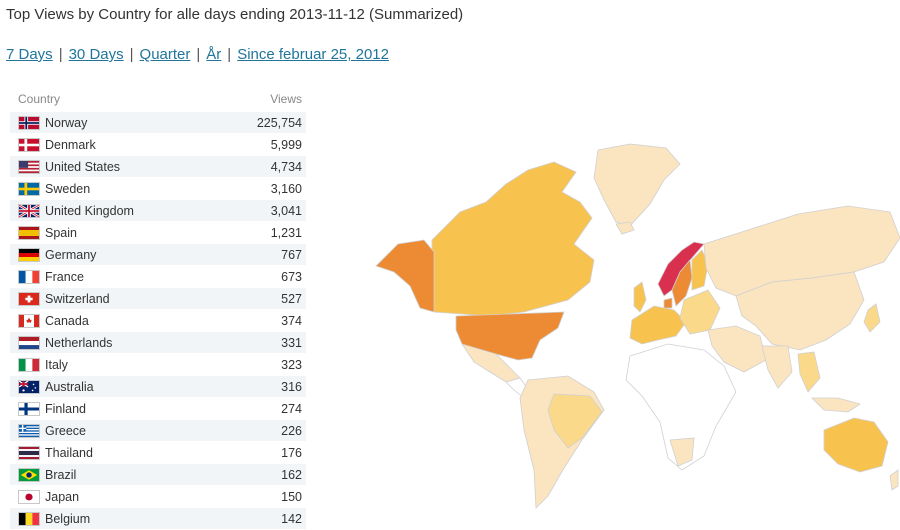  Describe the element at coordinates (800, 311) in the screenshot. I see `map-region-asia` at that location.